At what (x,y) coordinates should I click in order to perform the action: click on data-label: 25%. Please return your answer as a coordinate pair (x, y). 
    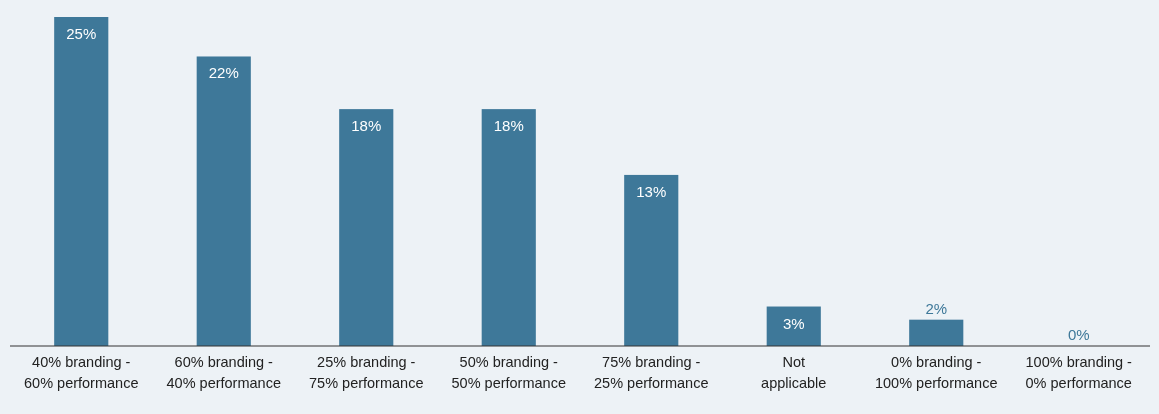
    Looking at the image, I should click on (81, 33).